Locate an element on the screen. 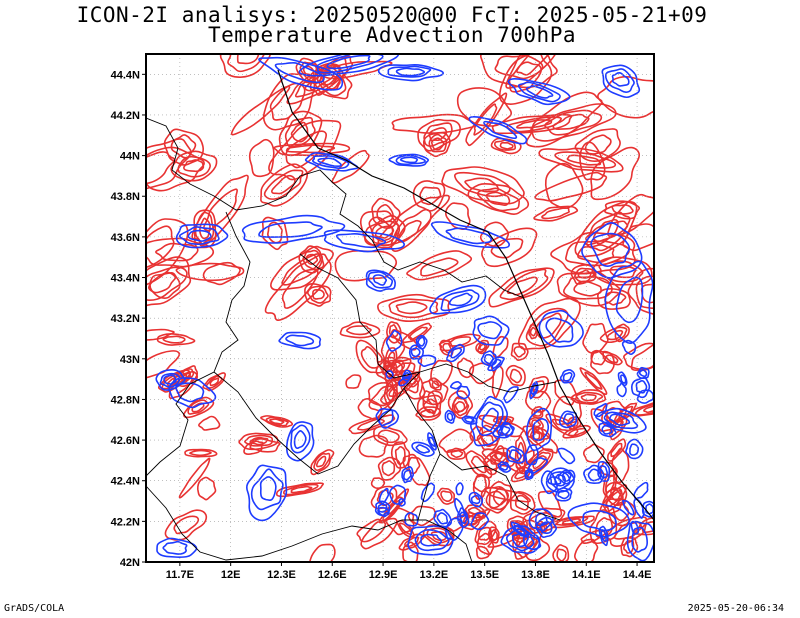 Image resolution: width=800 pixels, height=618 pixels. chart-subtitle: Temperature Advection 700hPa is located at coordinates (391, 35).